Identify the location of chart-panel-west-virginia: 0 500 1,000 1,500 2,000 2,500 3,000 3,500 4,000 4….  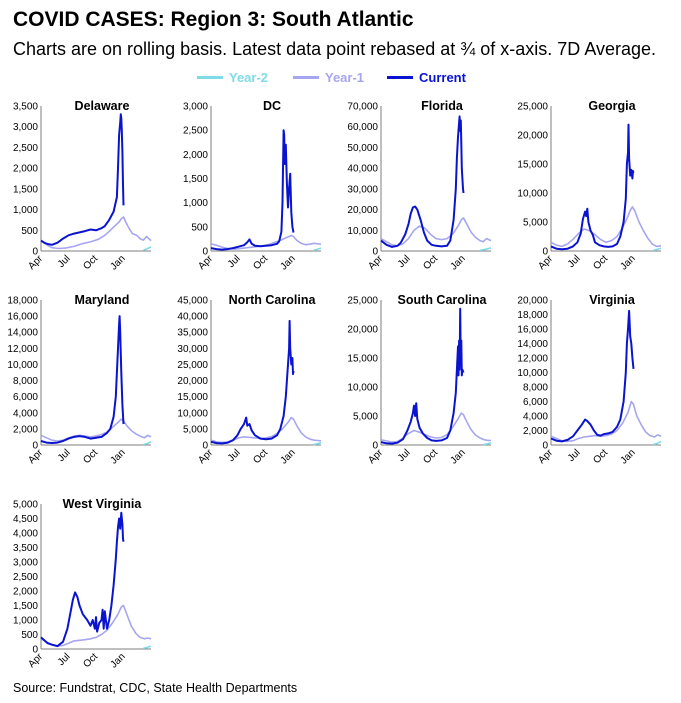
(82, 584).